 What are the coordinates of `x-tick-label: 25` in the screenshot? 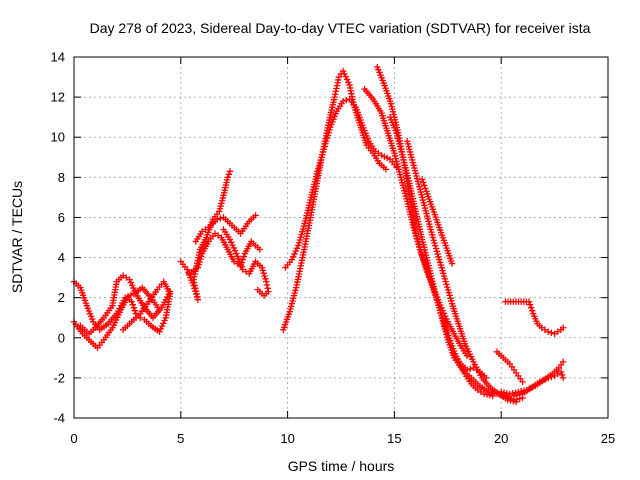 It's located at (608, 438).